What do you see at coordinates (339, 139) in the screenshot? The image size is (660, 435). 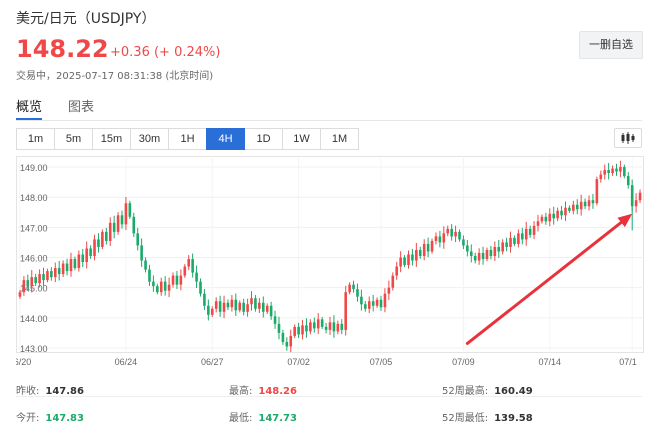 I see `period-1mo: 1M` at bounding box center [339, 139].